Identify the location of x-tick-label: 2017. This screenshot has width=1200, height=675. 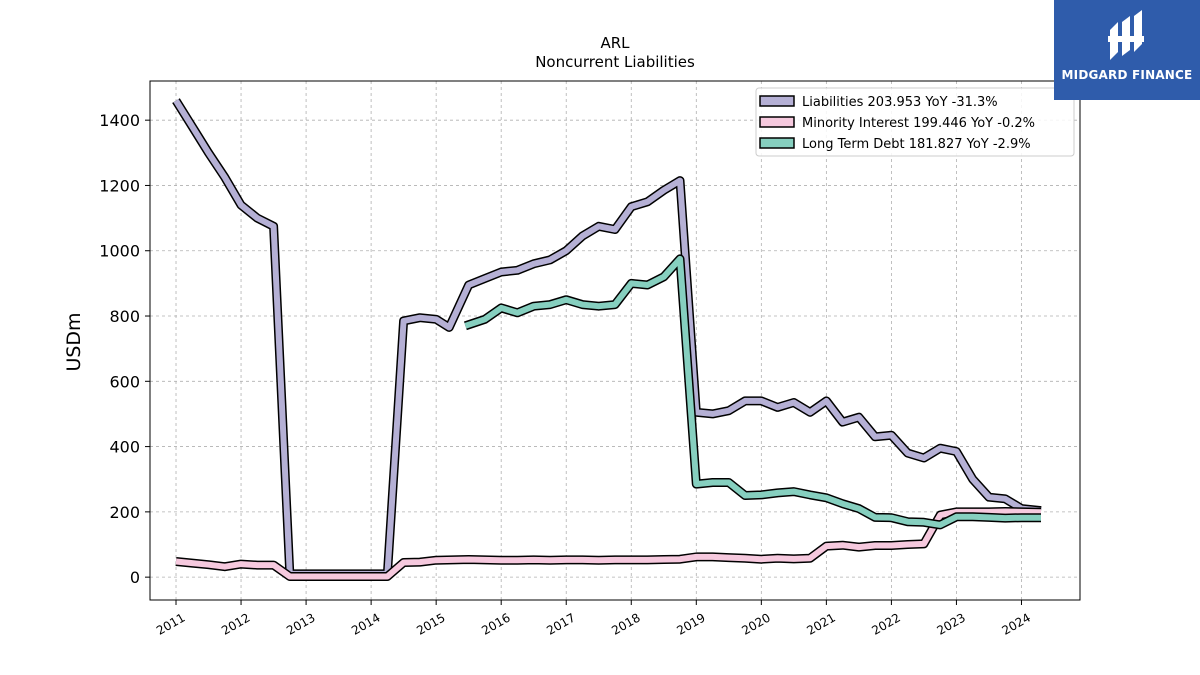
(560, 623).